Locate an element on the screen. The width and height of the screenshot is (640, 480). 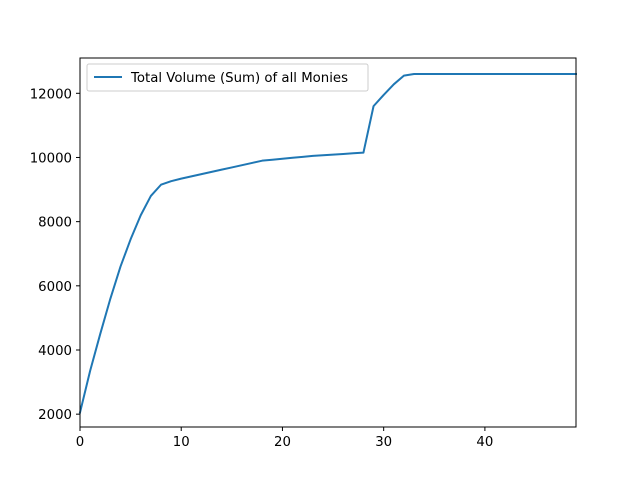
y-tick-label: 8000 is located at coordinates (55, 223).